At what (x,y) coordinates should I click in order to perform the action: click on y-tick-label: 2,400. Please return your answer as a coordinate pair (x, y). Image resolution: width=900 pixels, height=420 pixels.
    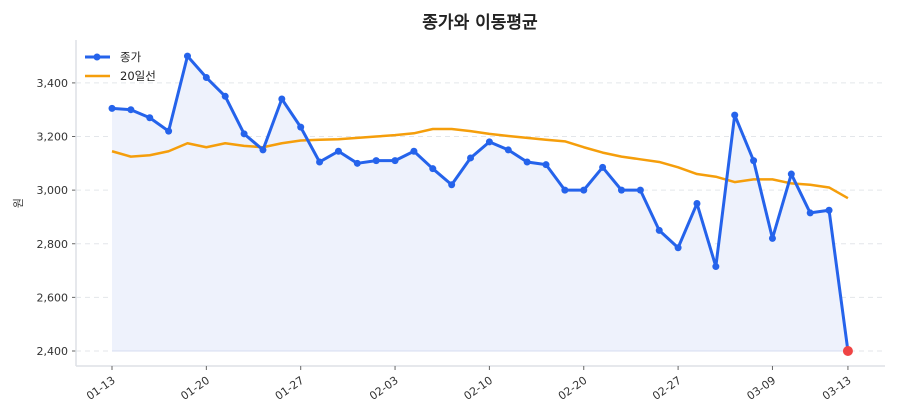
    Looking at the image, I should click on (53, 351).